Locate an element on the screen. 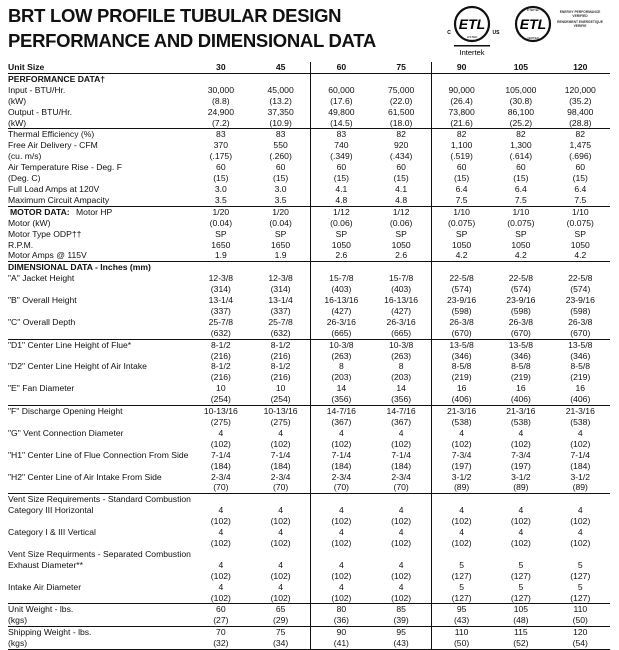 Image resolution: width=619 pixels, height=650 pixels. value-cell: 26-3/8 is located at coordinates (580, 321).